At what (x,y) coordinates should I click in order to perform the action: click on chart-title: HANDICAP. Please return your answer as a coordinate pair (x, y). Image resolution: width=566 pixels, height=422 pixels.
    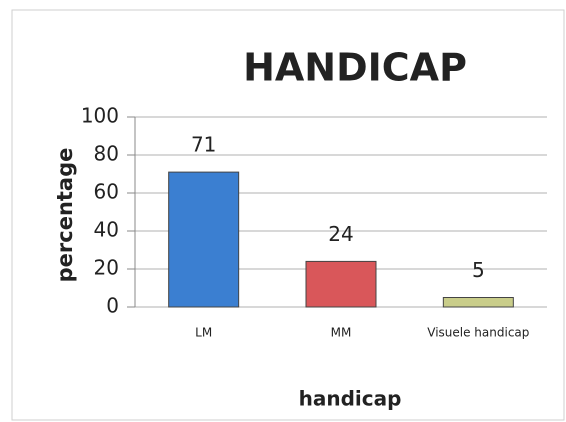
    Looking at the image, I should click on (355, 68).